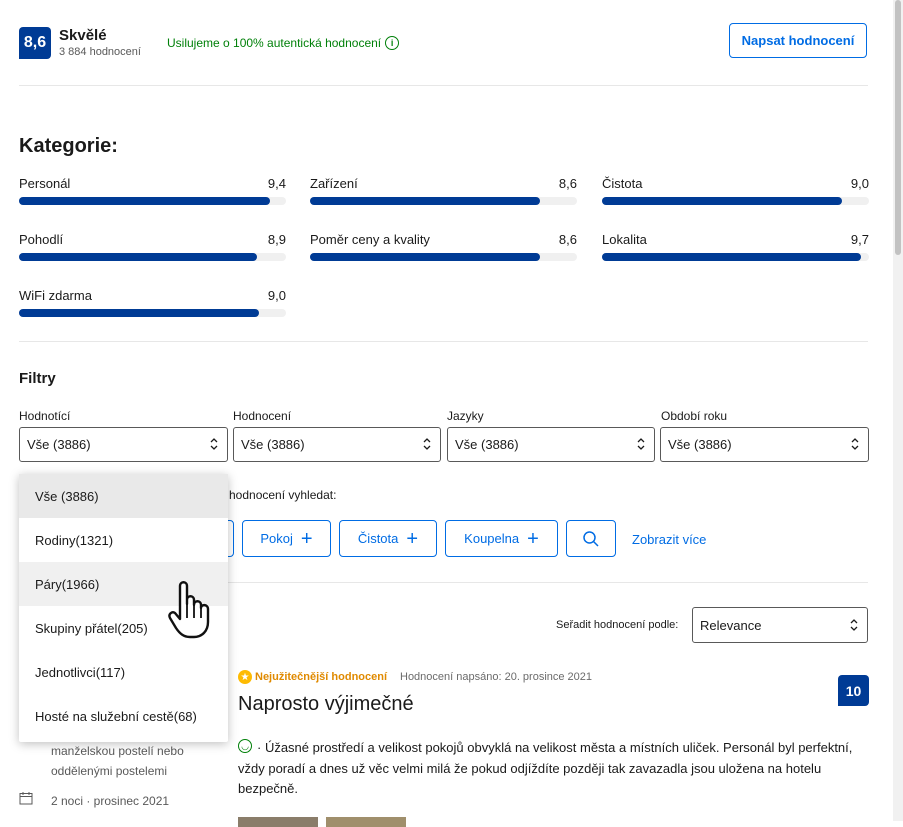 Image resolution: width=903 pixels, height=827 pixels. What do you see at coordinates (764, 444) in the screenshot?
I see `season-filter-select: Vše (3886)` at bounding box center [764, 444].